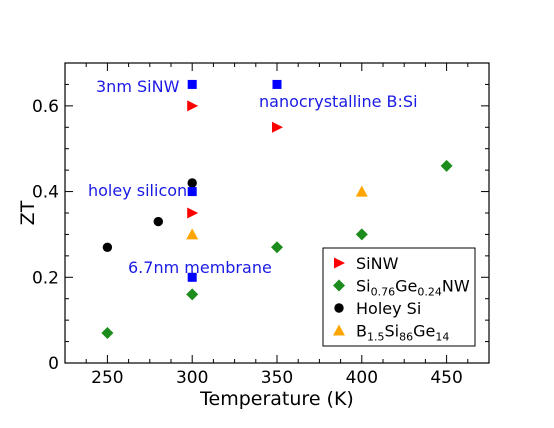 This screenshot has width=554, height=428. I want to click on y-tick-label: 0.4, so click(45, 193).